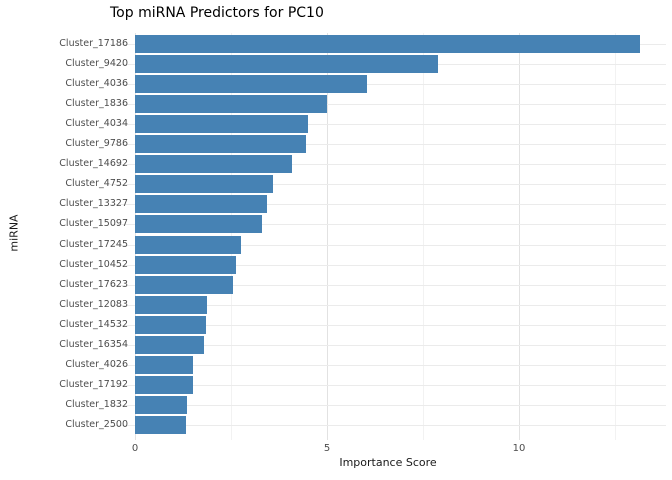 This screenshot has width=672, height=480. What do you see at coordinates (93, 304) in the screenshot?
I see `y-tick-label: Cluster_12083` at bounding box center [93, 304].